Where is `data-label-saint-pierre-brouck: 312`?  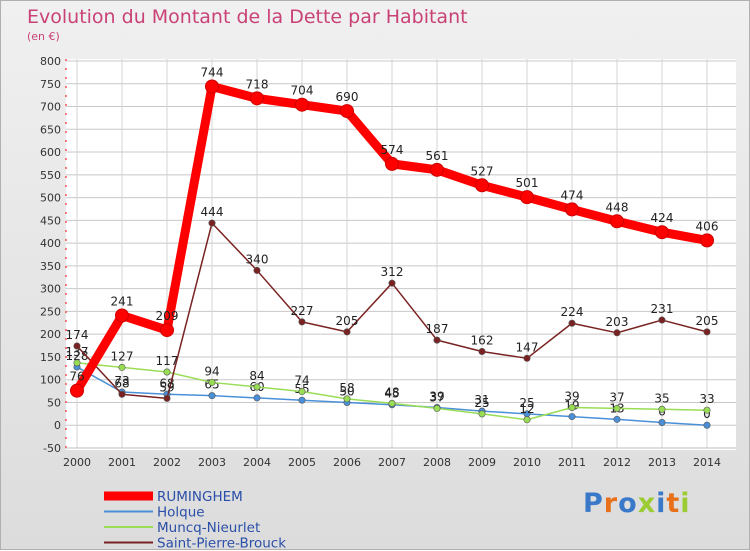
data-label-saint-pierre-brouck: 312 is located at coordinates (392, 272).